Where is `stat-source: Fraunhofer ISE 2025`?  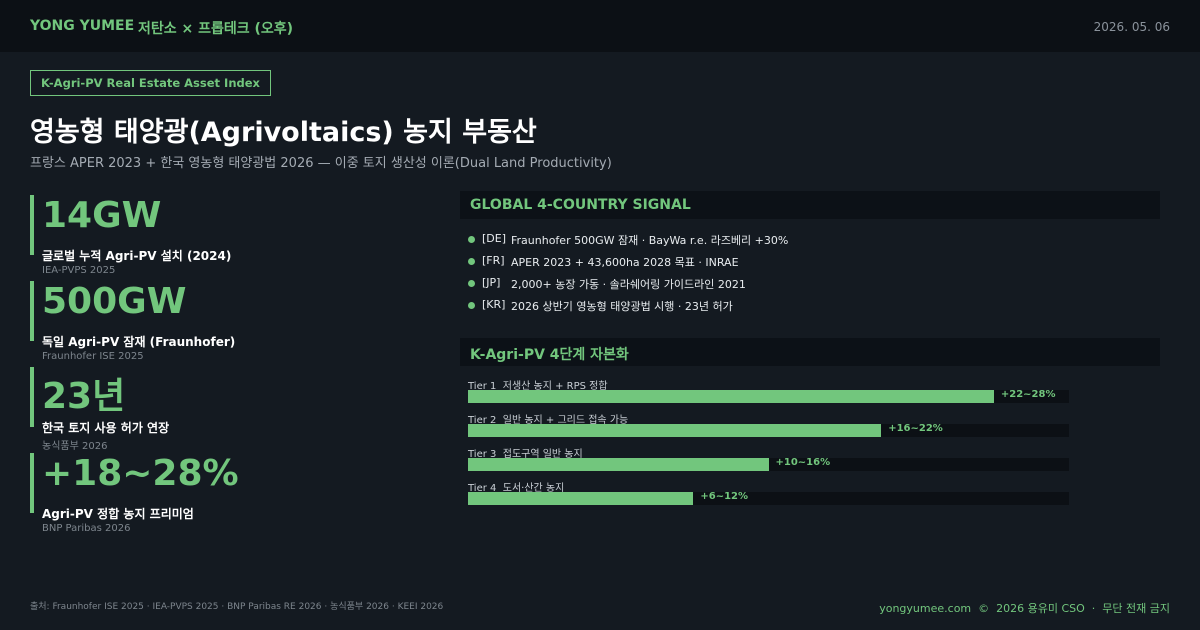 stat-source: Fraunhofer ISE 2025 is located at coordinates (93, 356).